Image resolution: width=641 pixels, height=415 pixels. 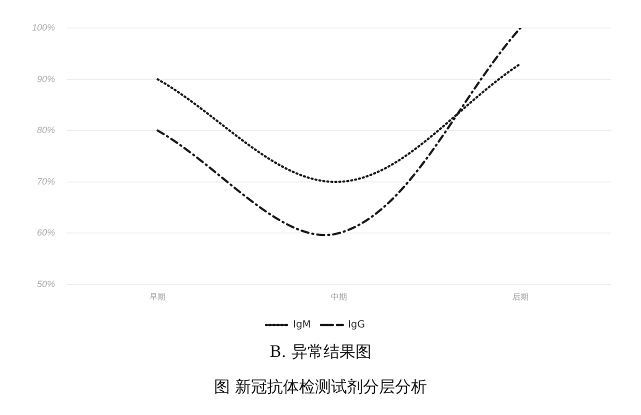 What do you see at coordinates (320, 352) in the screenshot?
I see `text: B. 异常结果图` at bounding box center [320, 352].